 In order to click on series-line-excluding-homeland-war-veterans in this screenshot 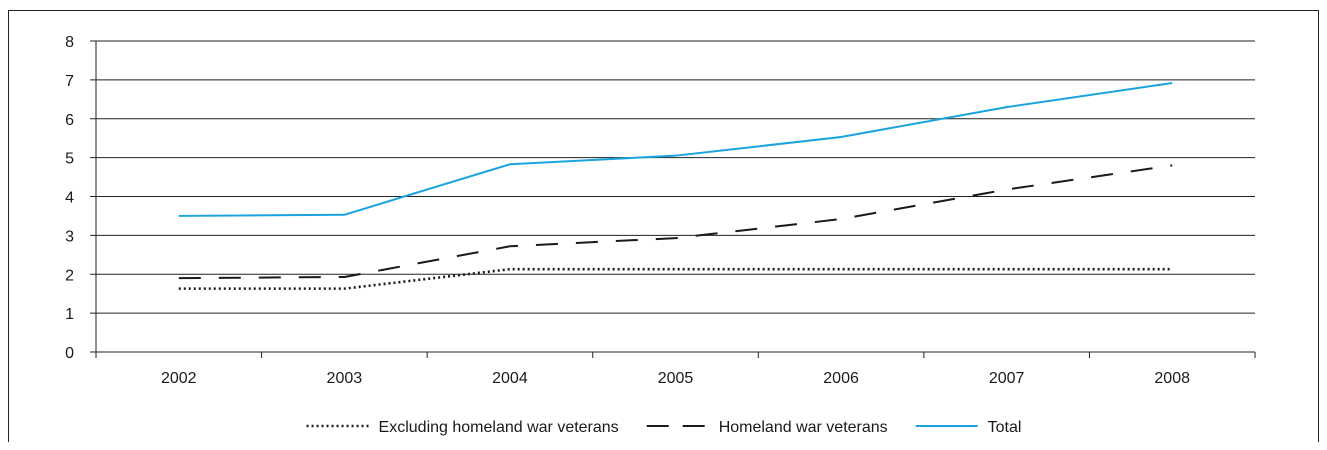, I will do `click(675, 278)`.